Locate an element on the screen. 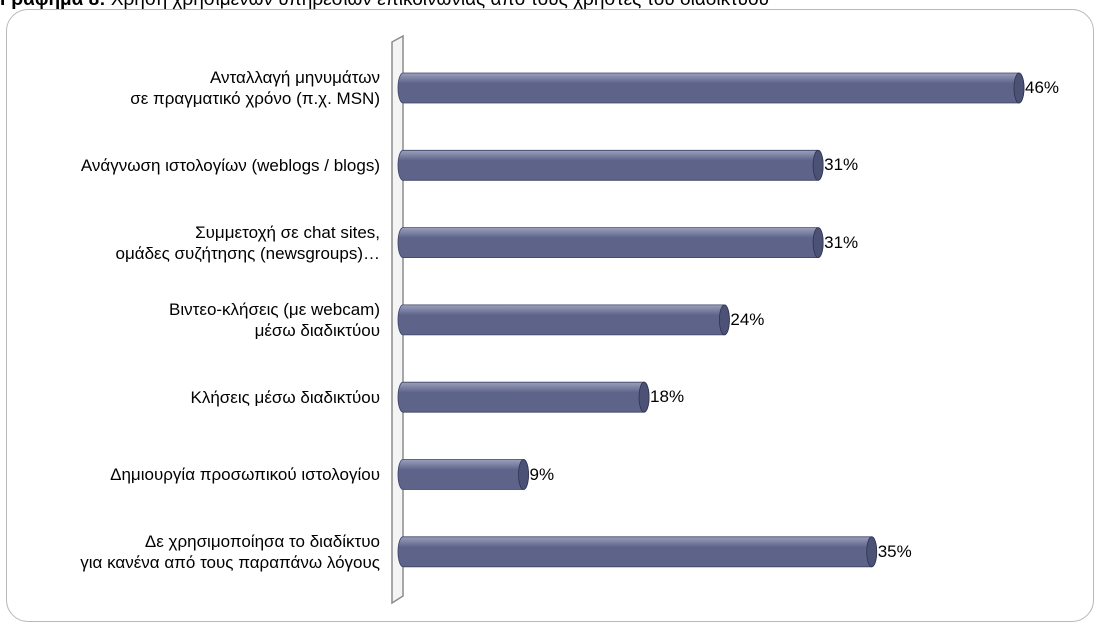 Image resolution: width=1101 pixels, height=622 pixels. category-label: Κλήσεις μέσω διαδικτύου is located at coordinates (200, 397).